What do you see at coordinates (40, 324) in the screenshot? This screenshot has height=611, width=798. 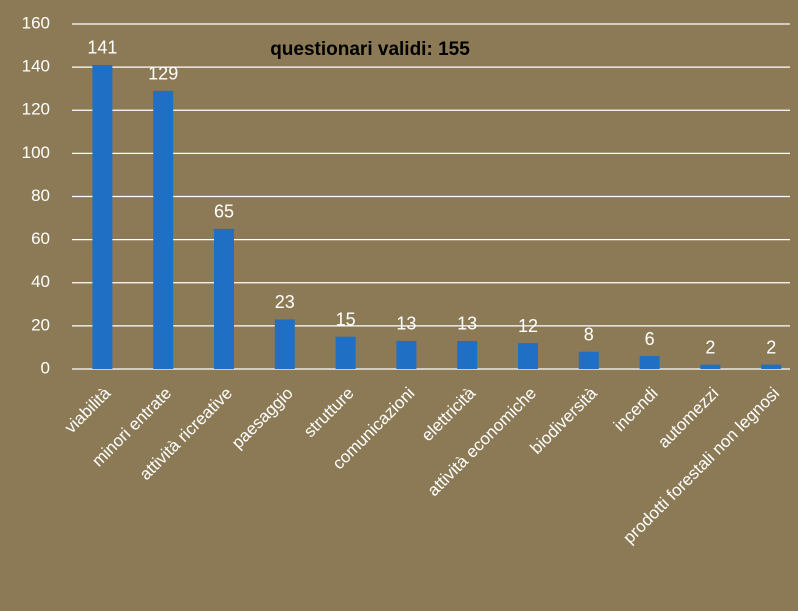 I see `y-tick-label: 20` at bounding box center [40, 324].